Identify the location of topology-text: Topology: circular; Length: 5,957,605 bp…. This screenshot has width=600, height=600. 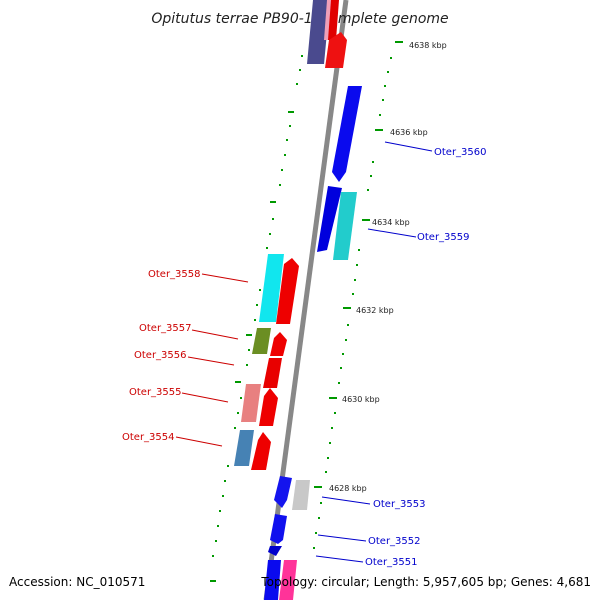
(425, 582).